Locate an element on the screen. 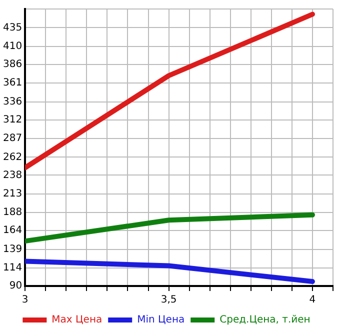 This screenshot has height=335, width=345. y-tick-label: 336 is located at coordinates (12, 102).